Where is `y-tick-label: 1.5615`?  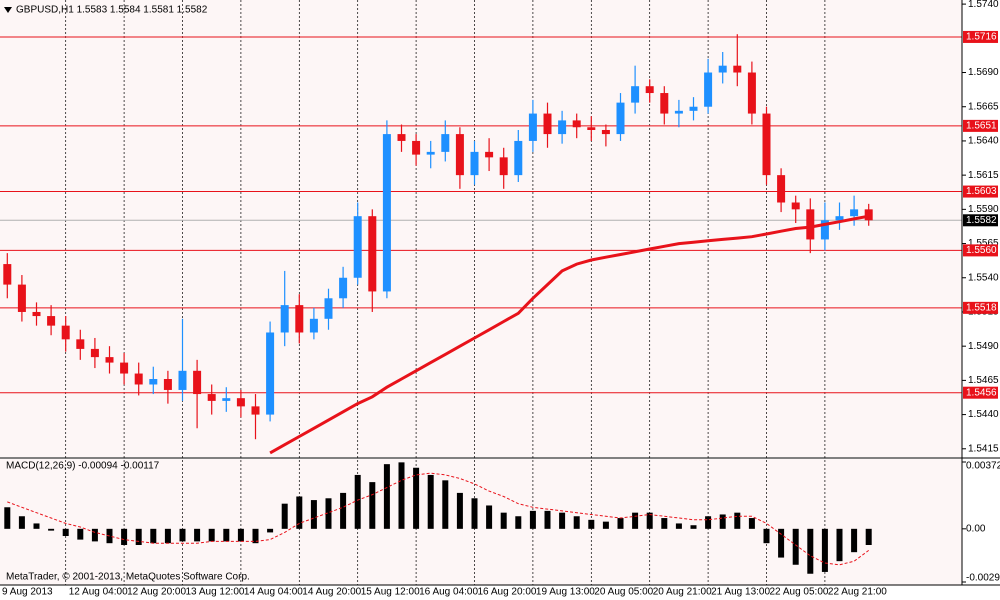
y-tick-label: 1.5615 is located at coordinates (983, 175).